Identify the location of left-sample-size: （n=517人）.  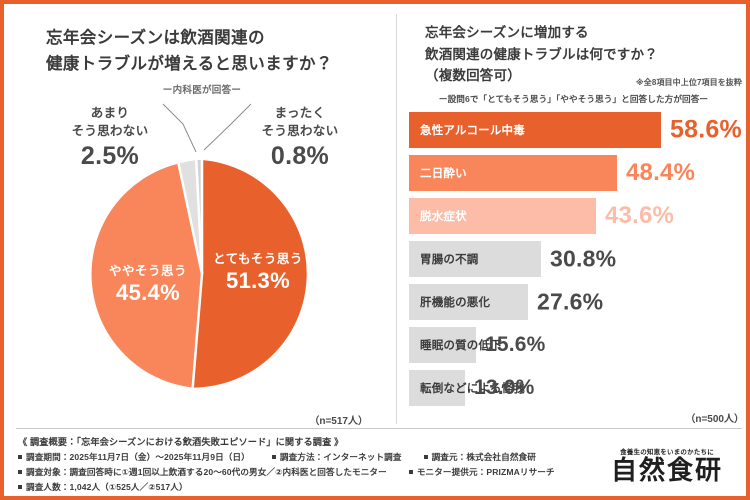
(338, 421).